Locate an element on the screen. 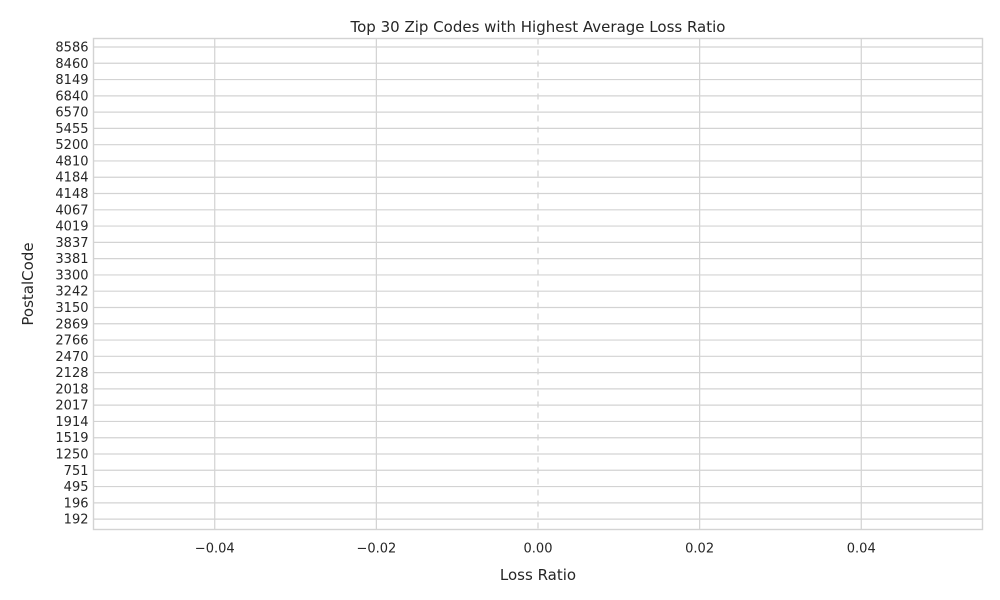 This screenshot has height=600, width=1000. y-tick-label: 2766 is located at coordinates (71, 341).